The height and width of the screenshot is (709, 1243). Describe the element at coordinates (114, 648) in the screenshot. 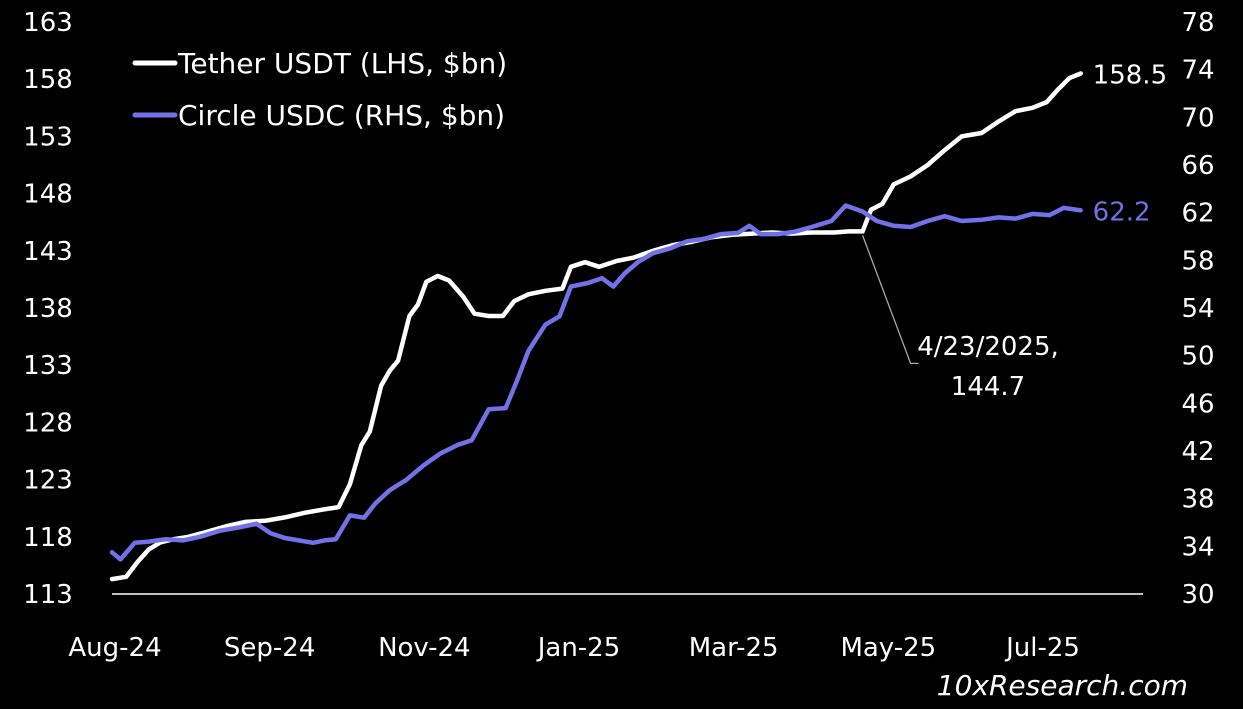

I see `x-tick-label: Aug-24` at that location.